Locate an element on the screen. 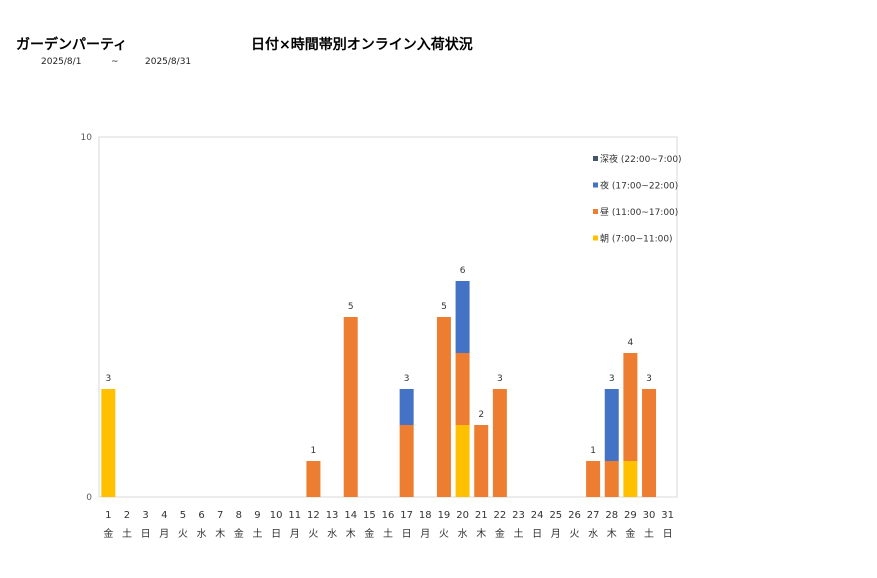 The height and width of the screenshot is (578, 877). data-label: 4 is located at coordinates (631, 343).